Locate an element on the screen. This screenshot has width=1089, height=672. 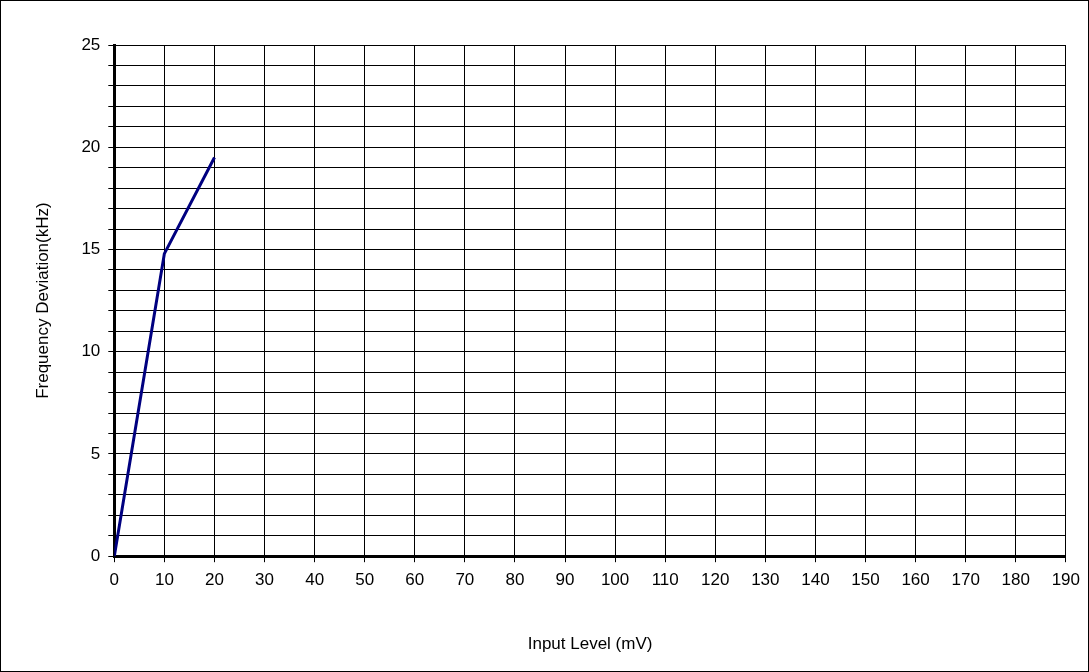
y-tick-label: 20 is located at coordinates (91, 146).